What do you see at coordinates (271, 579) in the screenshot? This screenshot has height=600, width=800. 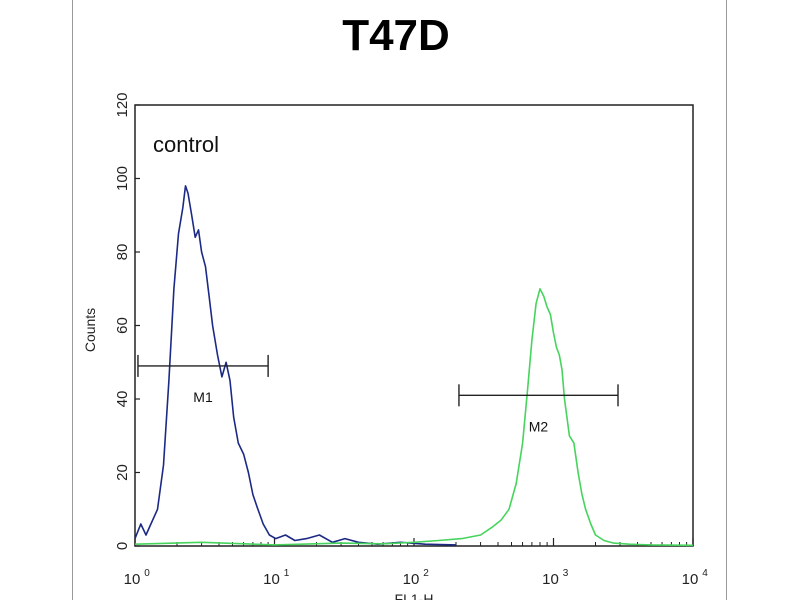 I see `x-tick-label-1: 10` at bounding box center [271, 579].